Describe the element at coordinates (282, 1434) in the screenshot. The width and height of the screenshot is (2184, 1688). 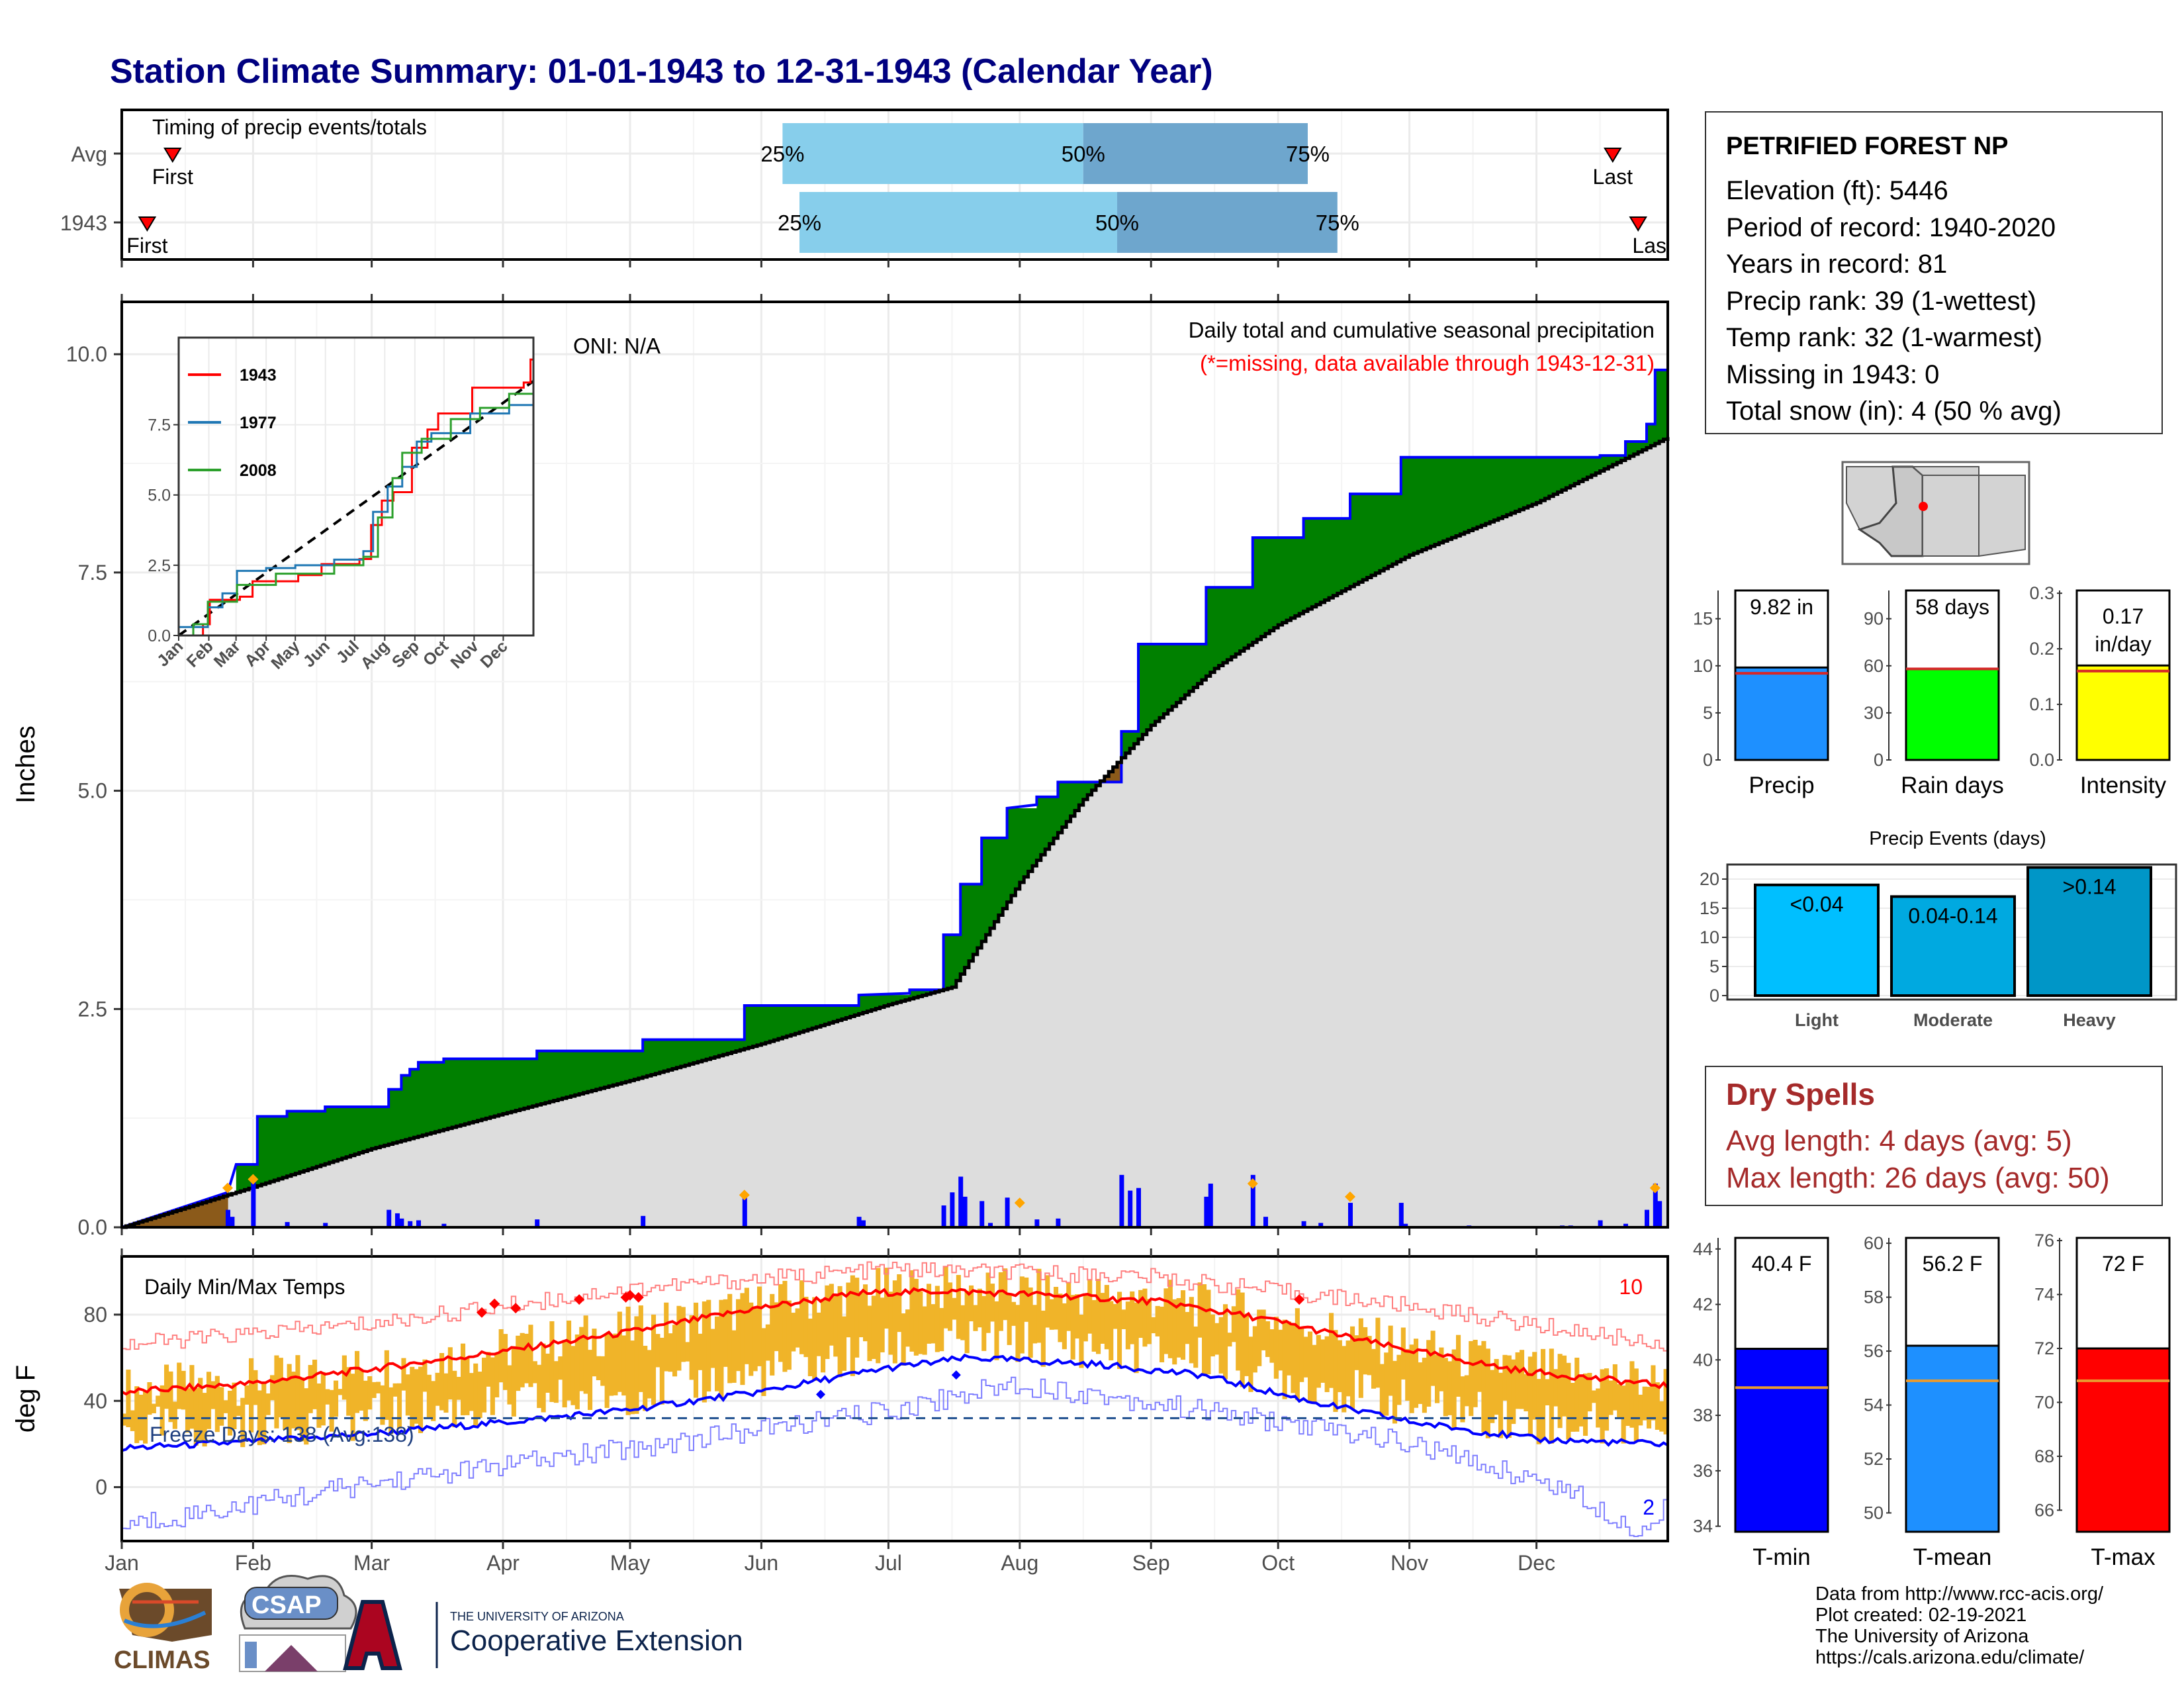
I see `freeze-days-label: Freeze Days: 138 (Avg:138)` at that location.